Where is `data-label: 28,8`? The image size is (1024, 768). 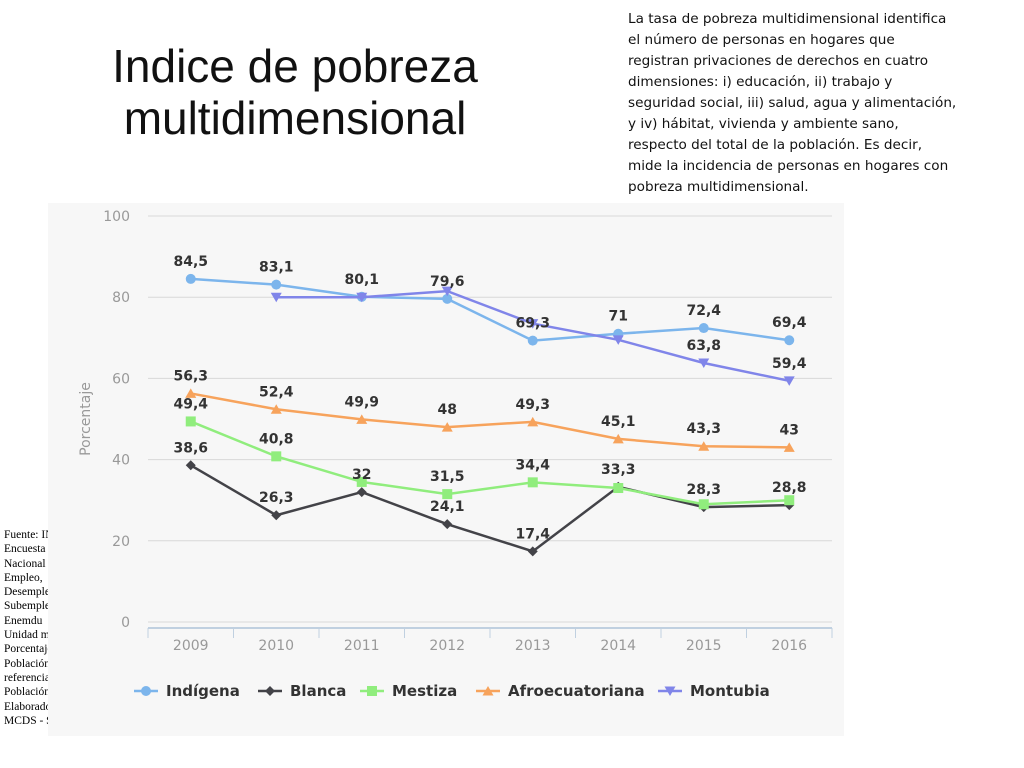 data-label: 28,8 is located at coordinates (789, 488).